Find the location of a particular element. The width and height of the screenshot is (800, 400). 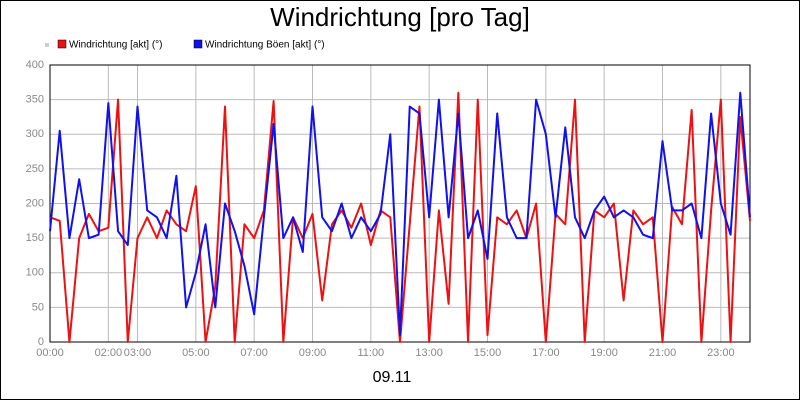

legend-label: Windrichtung Böen [akt] (°) is located at coordinates (265, 45).